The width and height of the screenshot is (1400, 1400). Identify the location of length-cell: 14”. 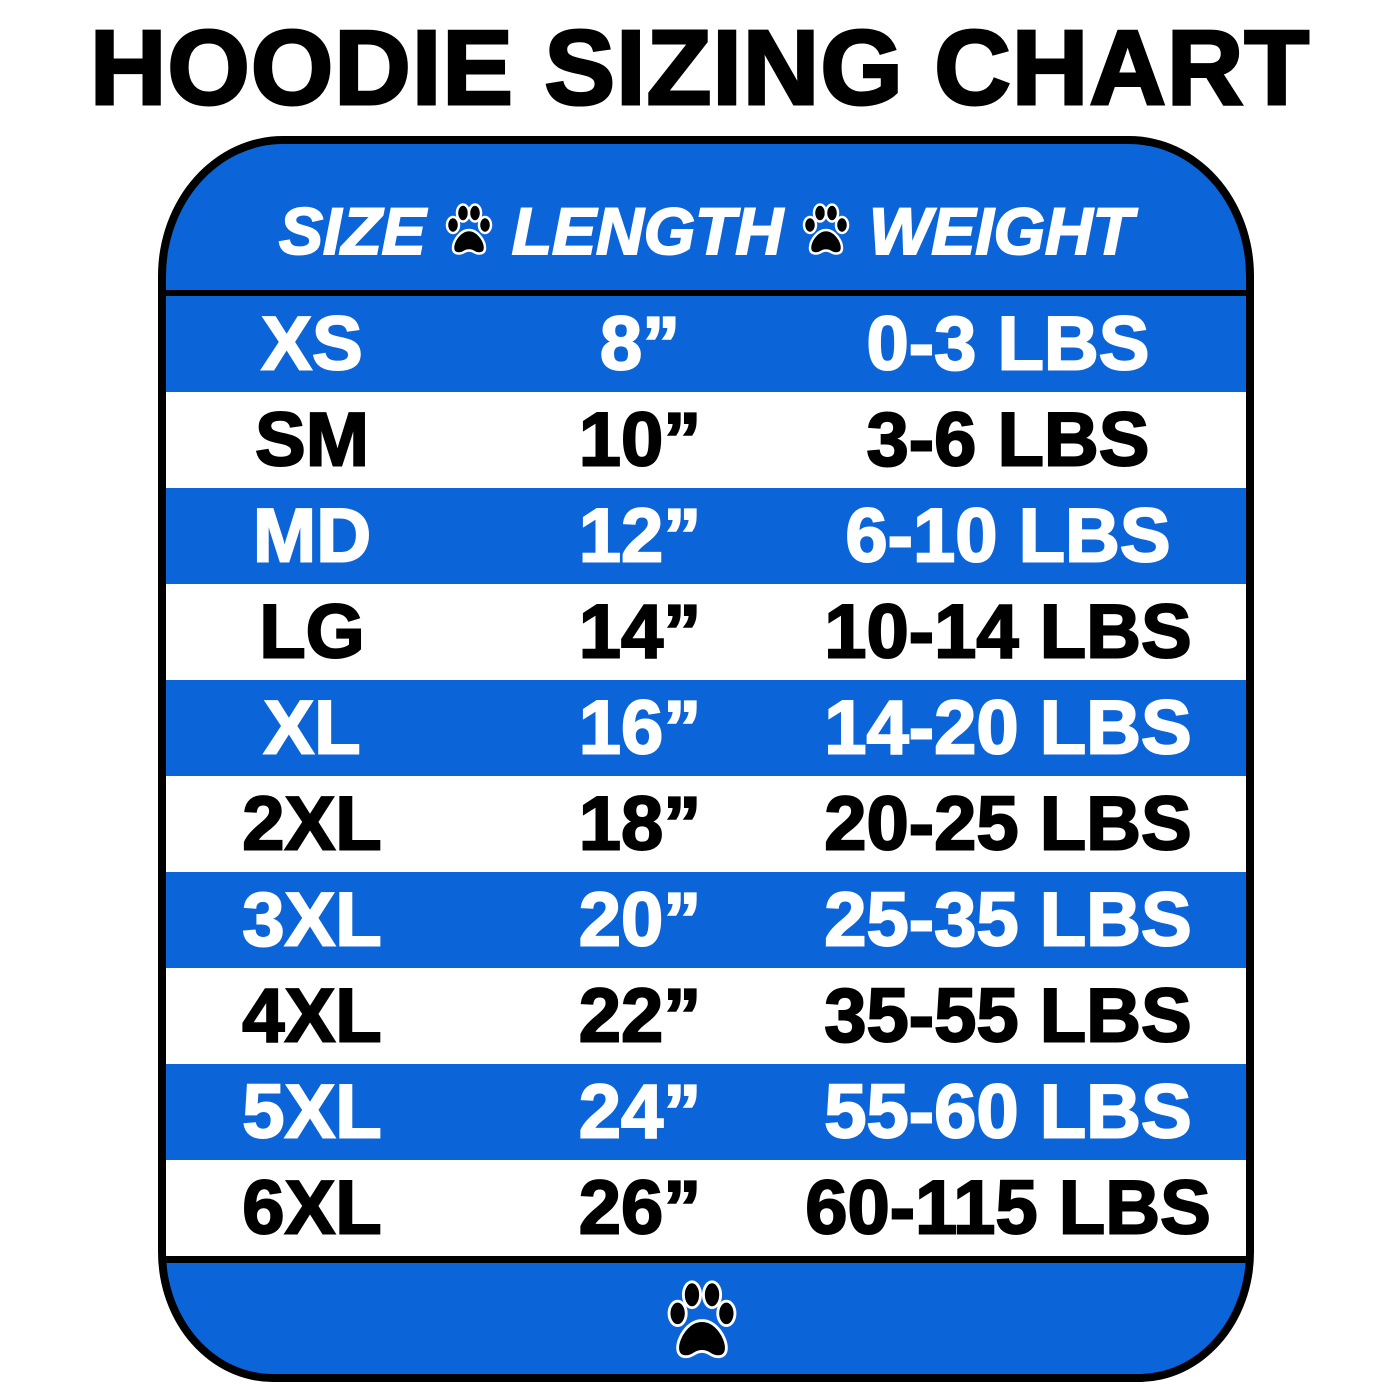
(640, 632).